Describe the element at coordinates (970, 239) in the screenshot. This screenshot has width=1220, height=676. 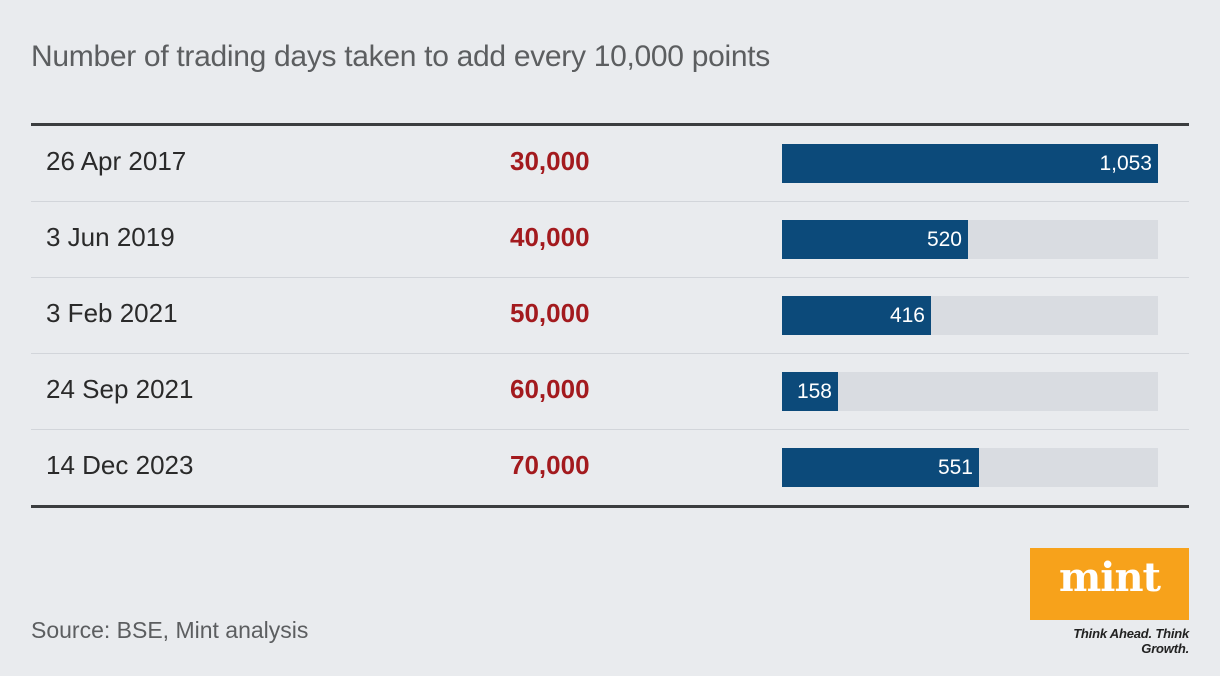
I see `bar-track: 520` at that location.